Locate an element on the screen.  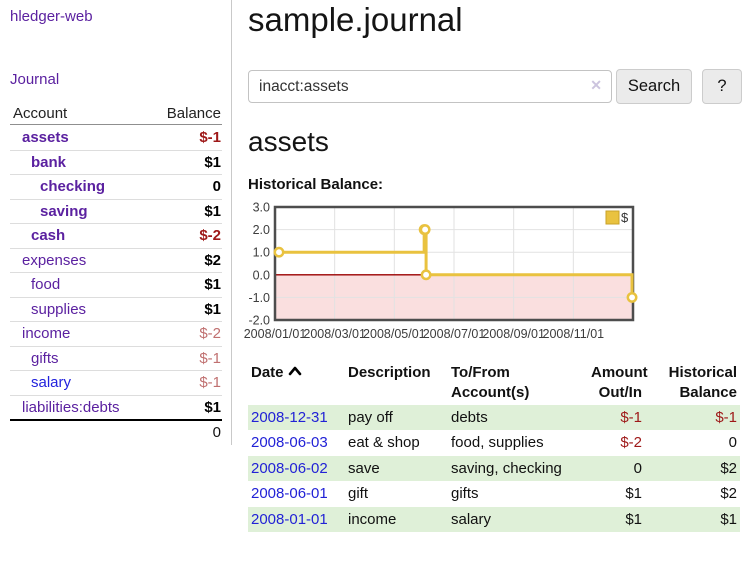
account-link: saving is located at coordinates (64, 211).